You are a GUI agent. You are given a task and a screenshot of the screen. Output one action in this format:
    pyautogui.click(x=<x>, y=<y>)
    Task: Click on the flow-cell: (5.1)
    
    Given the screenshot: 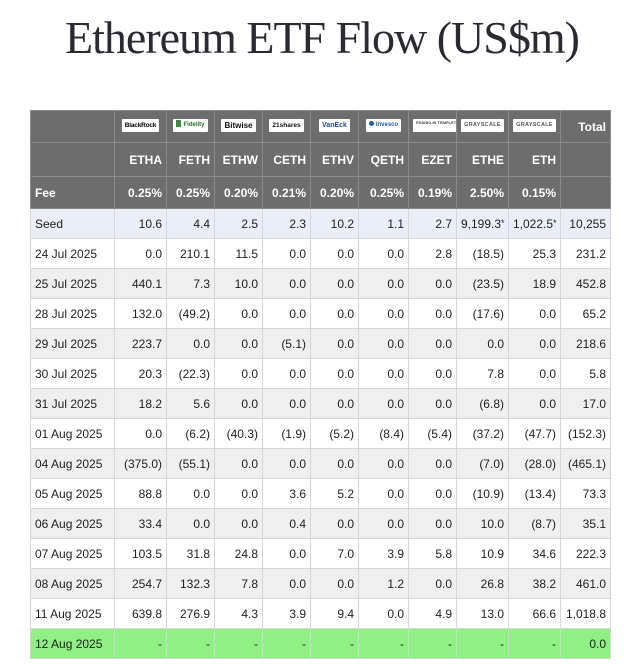 What is the action you would take?
    pyautogui.click(x=286, y=343)
    